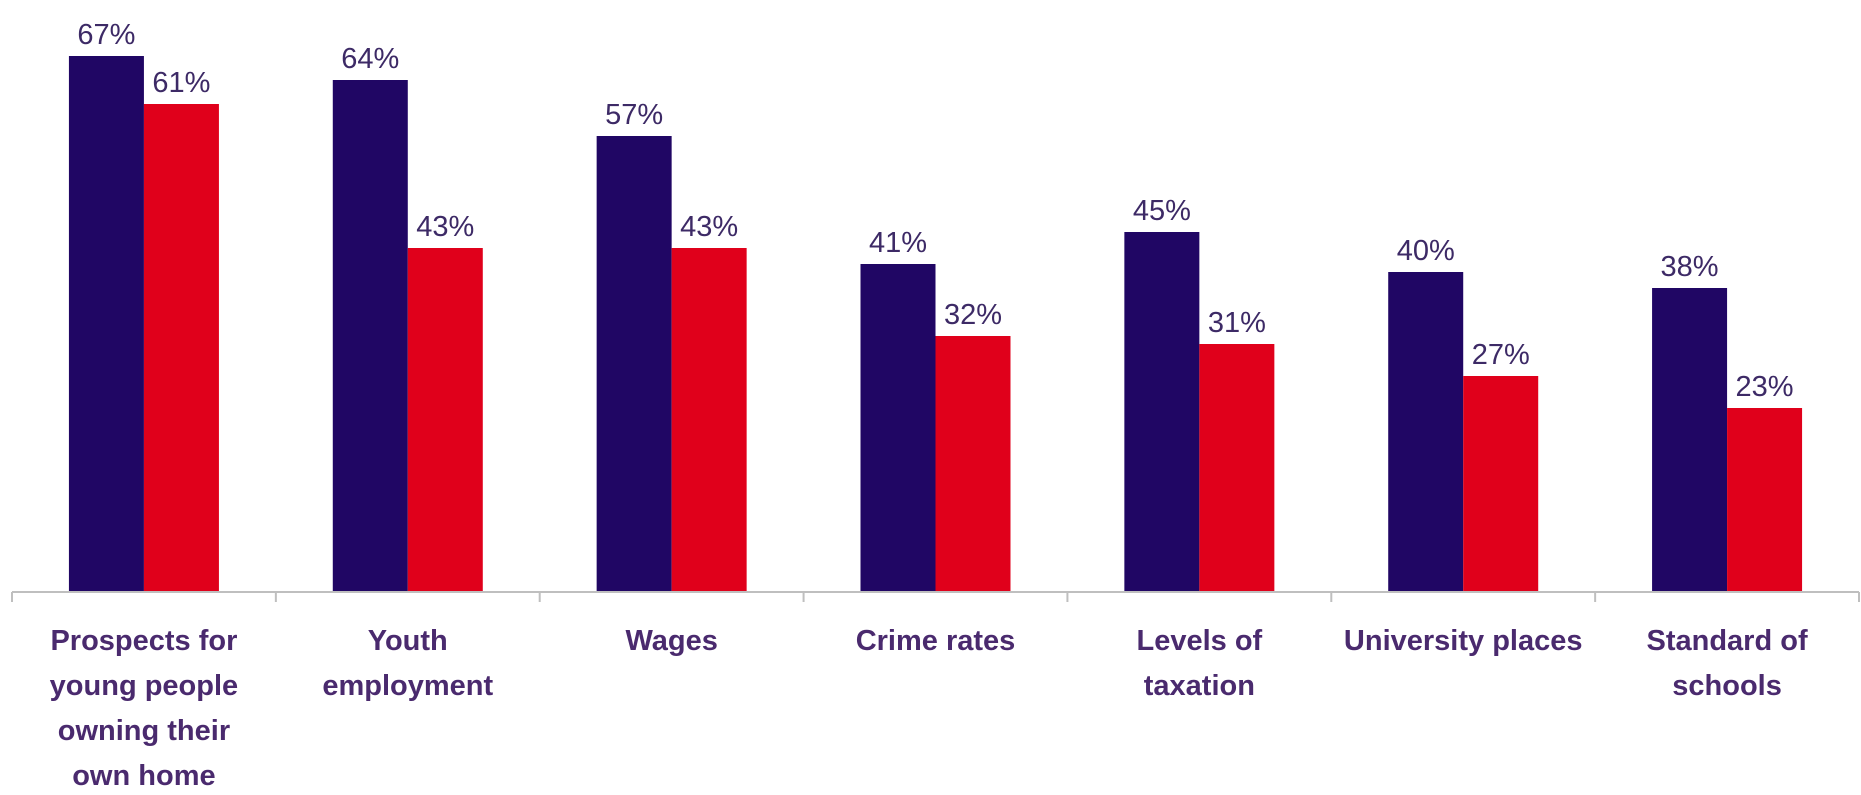 This screenshot has height=795, width=1861. What do you see at coordinates (1199, 641) in the screenshot?
I see `category-label: Levels of` at bounding box center [1199, 641].